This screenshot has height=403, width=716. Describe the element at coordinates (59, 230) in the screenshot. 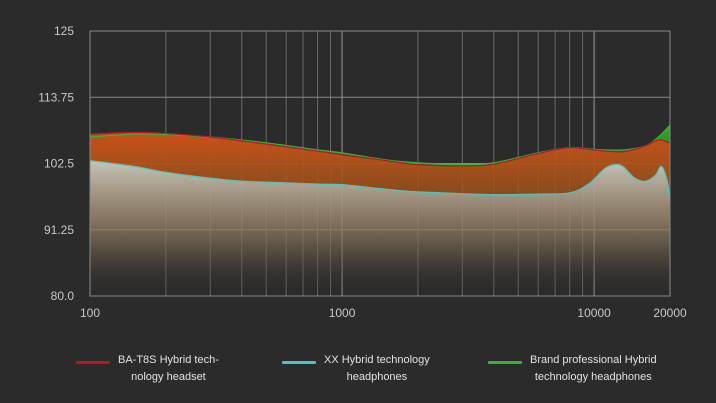

I see `y-tick-label: 91.25` at that location.